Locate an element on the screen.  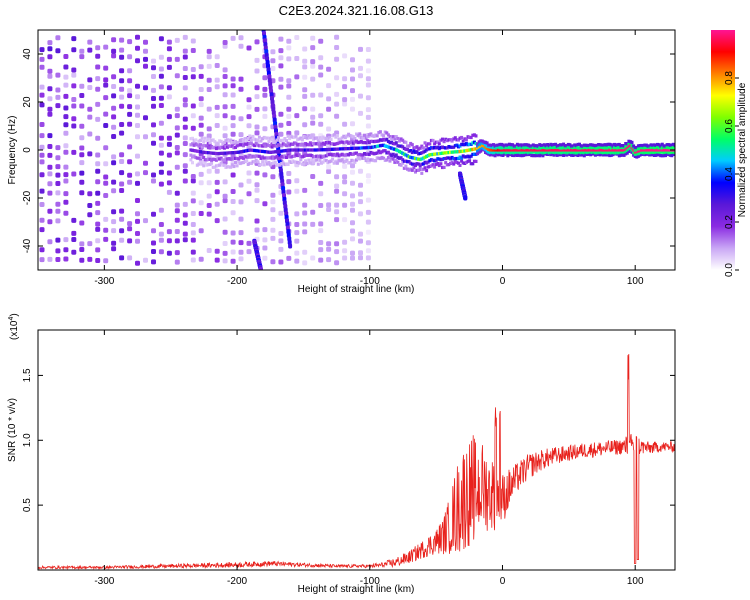
snr-x-tick-label: -200 is located at coordinates (237, 581).